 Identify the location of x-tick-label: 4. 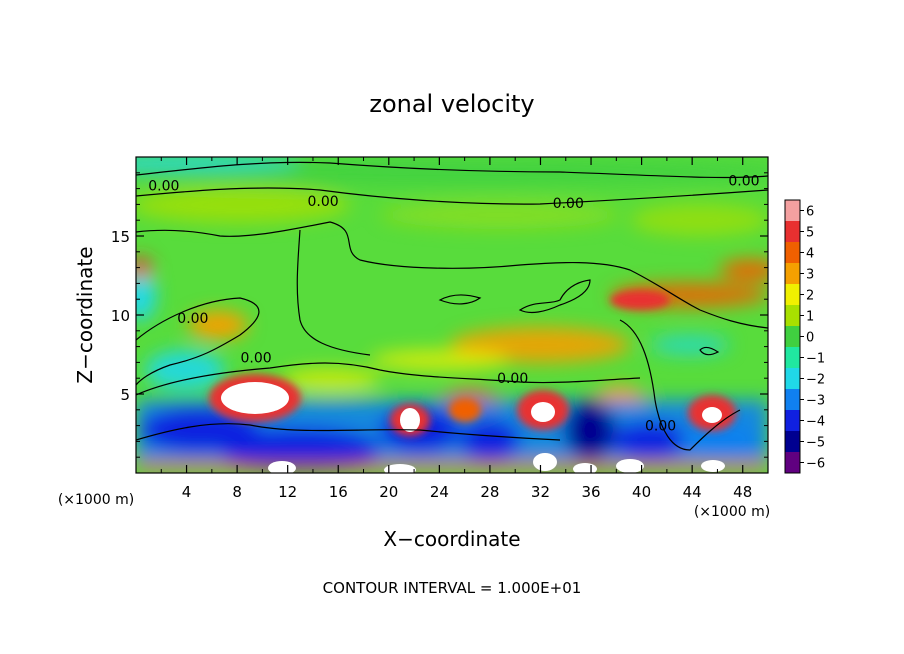
(187, 492).